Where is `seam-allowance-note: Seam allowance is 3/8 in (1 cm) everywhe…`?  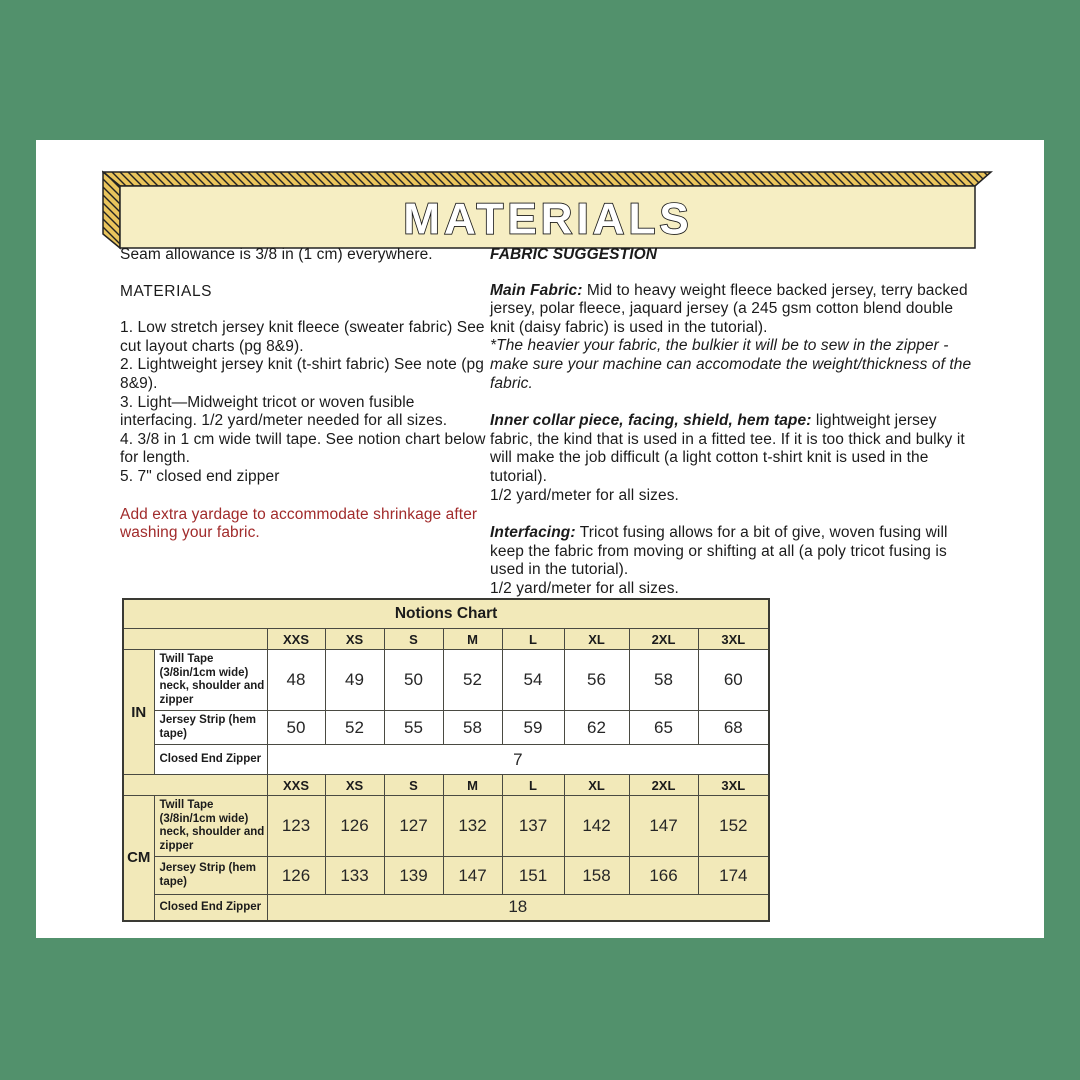
seam-allowance-note: Seam allowance is 3/8 in (1 cm) everywhe… is located at coordinates (276, 254).